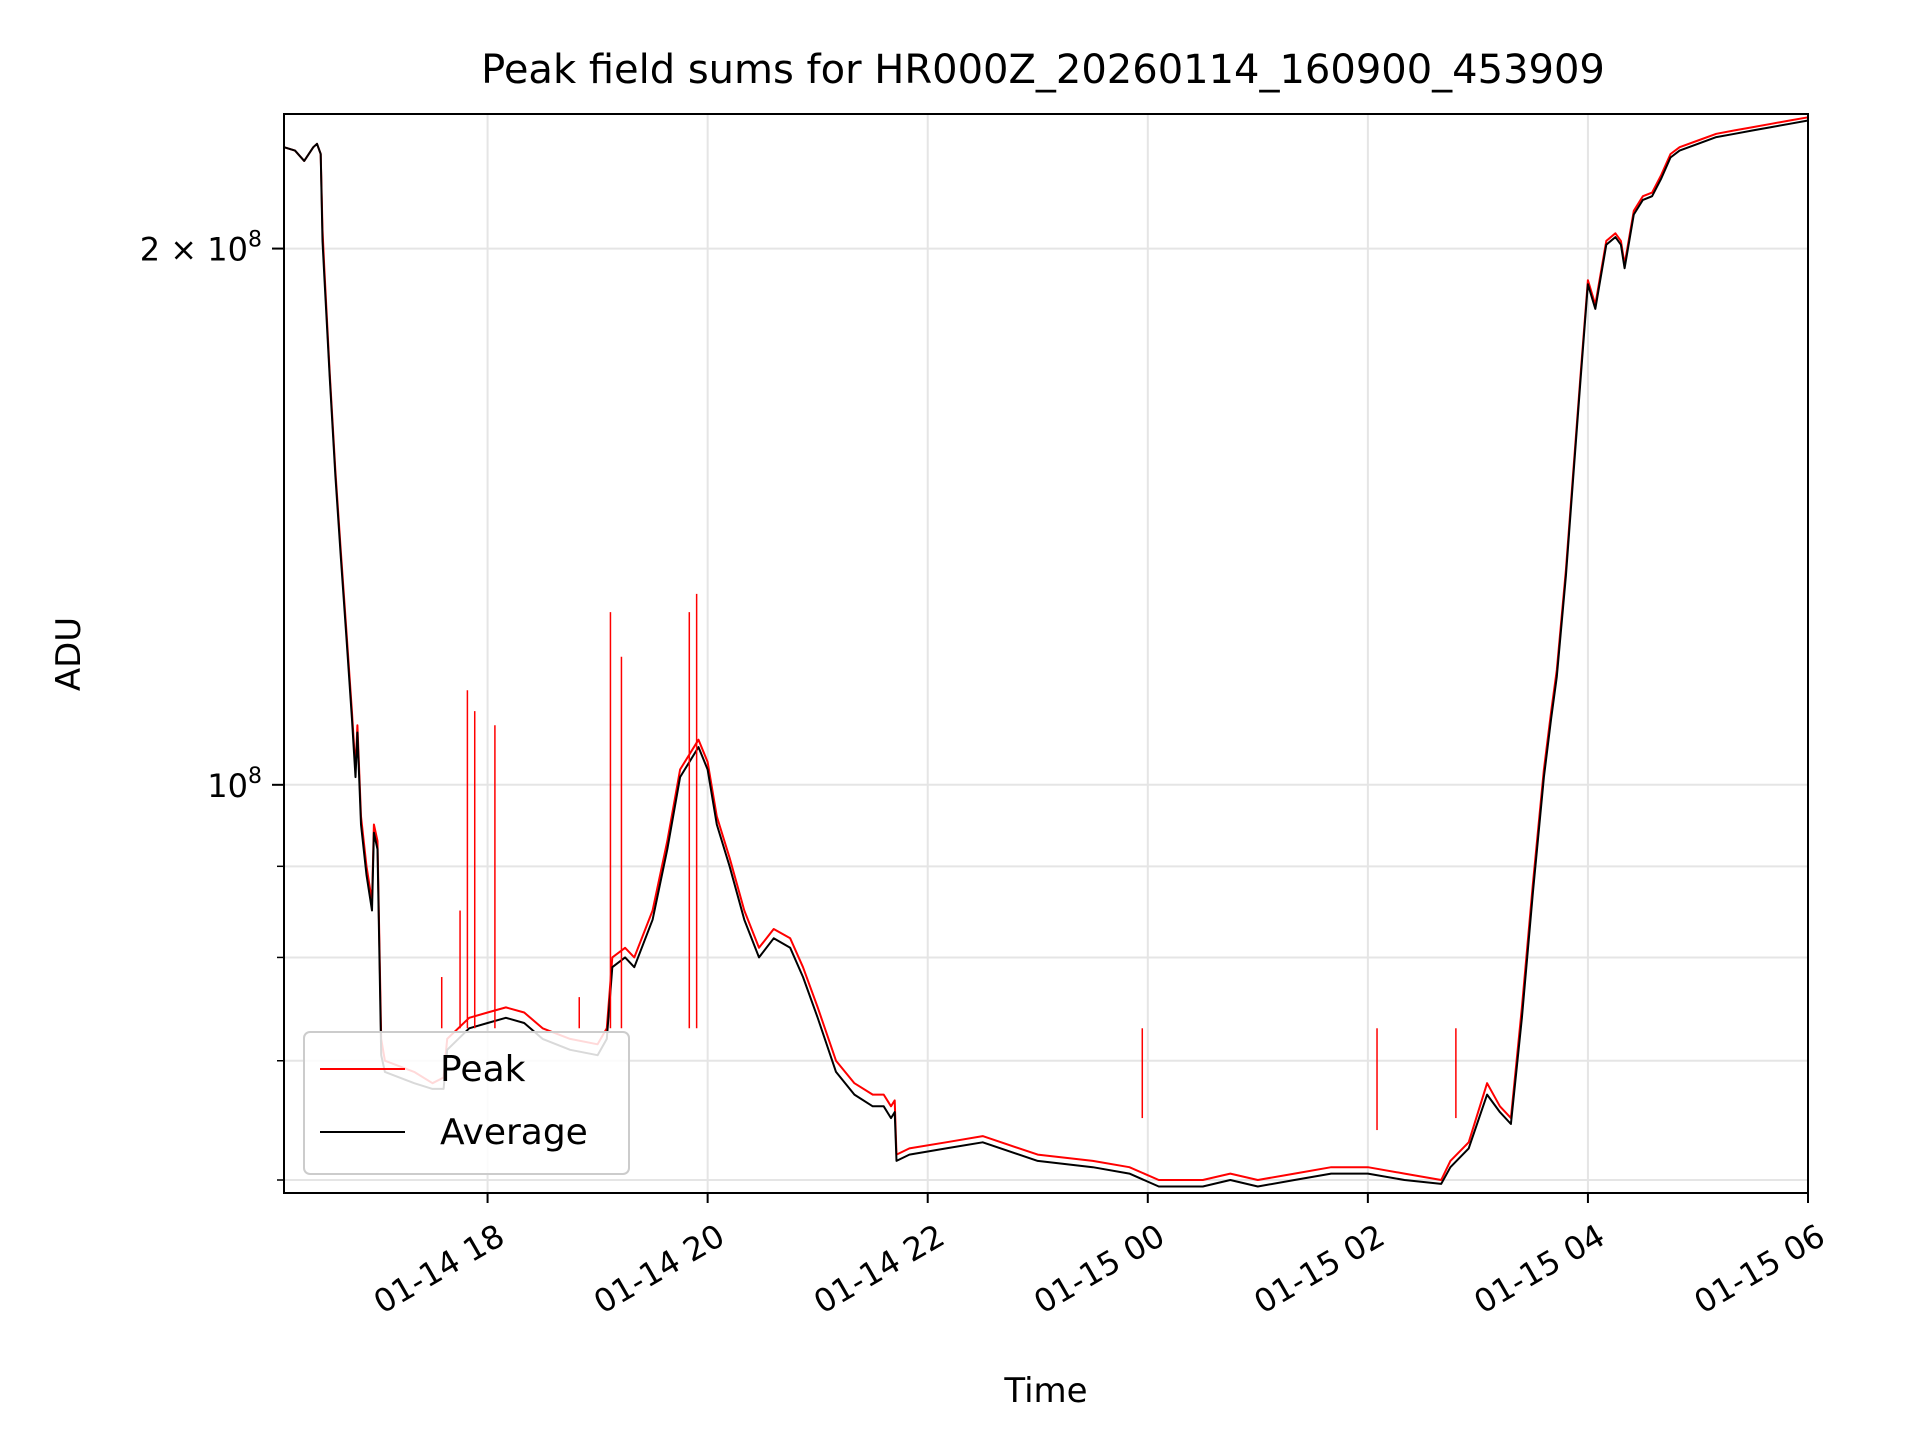 Image resolution: width=1920 pixels, height=1440 pixels. What do you see at coordinates (183, 250) in the screenshot?
I see `y-tick-times: ×` at bounding box center [183, 250].